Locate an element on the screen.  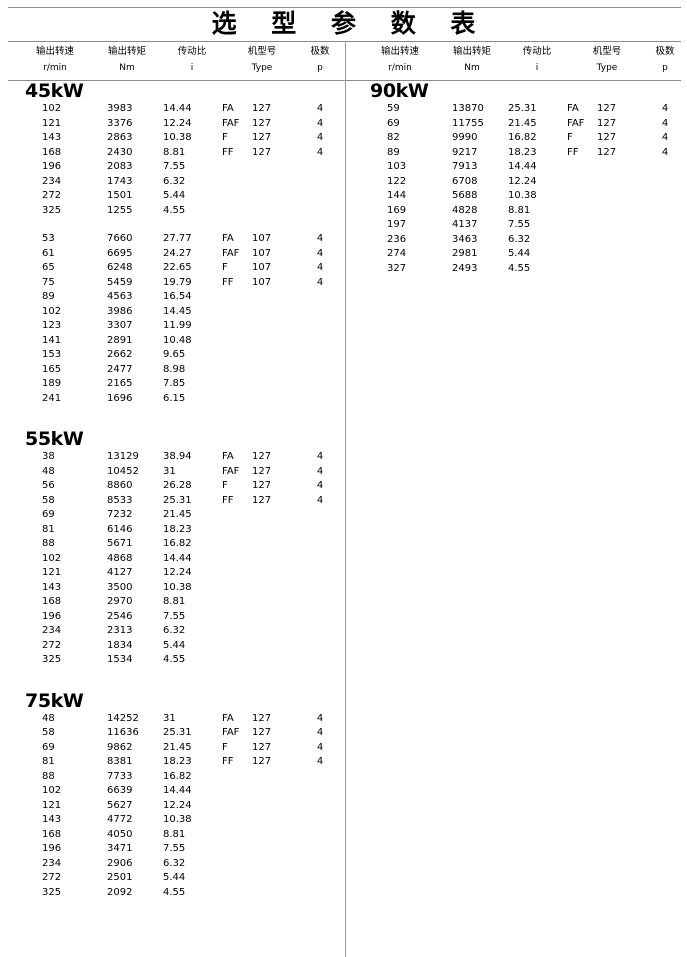
power-group-title: 90kW is located at coordinates (399, 91).